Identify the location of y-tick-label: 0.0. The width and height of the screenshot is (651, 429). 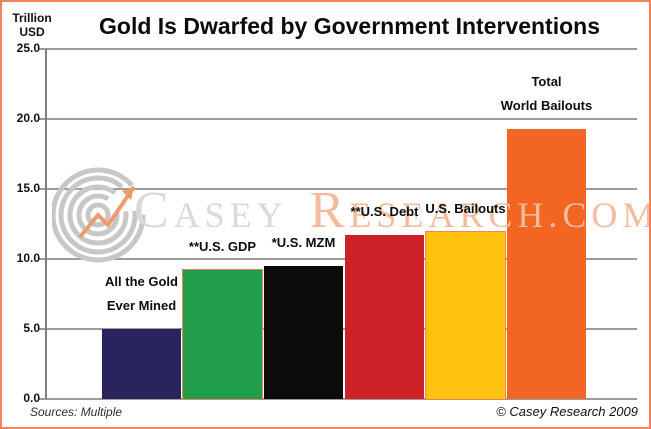
(31, 398).